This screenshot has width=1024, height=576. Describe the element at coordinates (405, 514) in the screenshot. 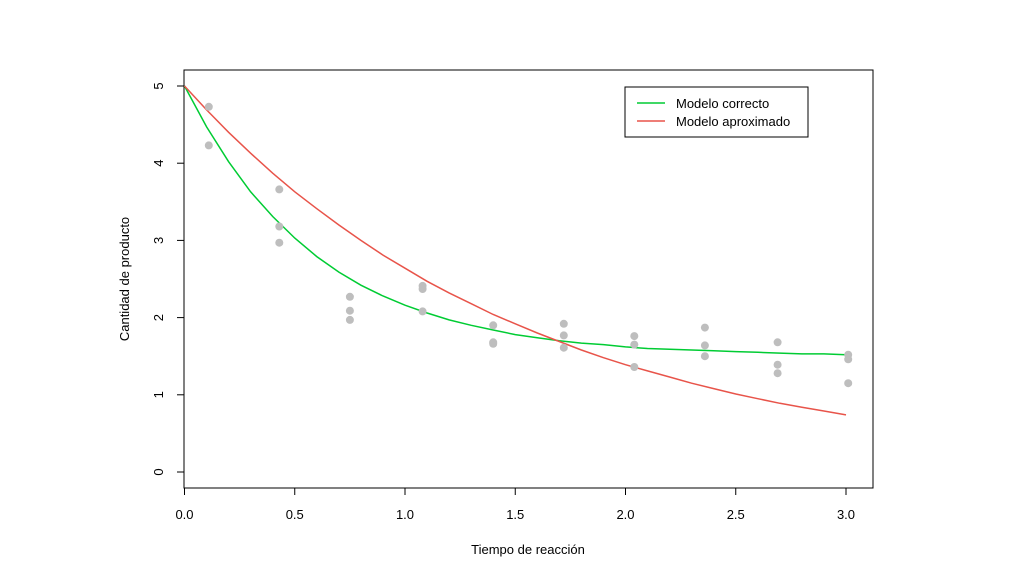

I see `x-tick-label: 1.0` at that location.